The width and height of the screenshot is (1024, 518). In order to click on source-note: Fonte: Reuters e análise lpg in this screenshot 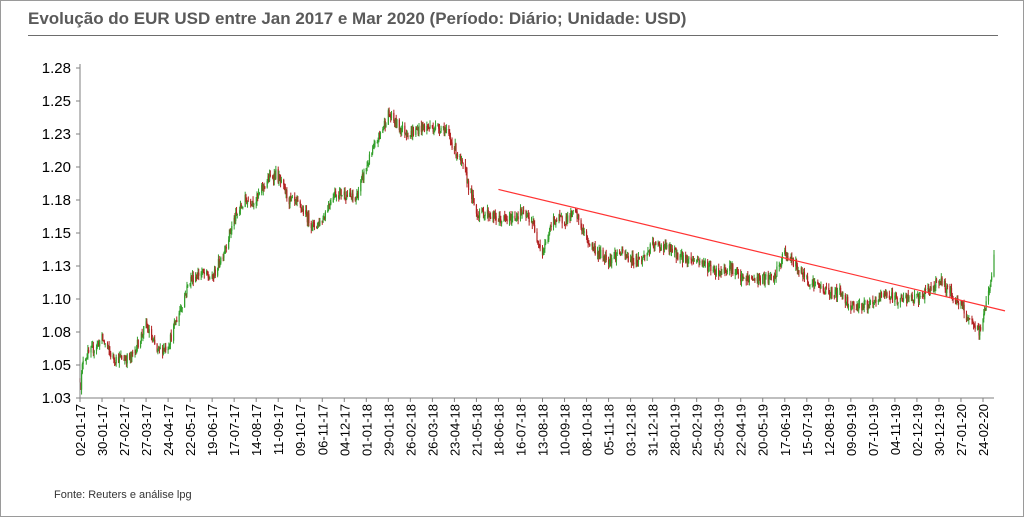, I will do `click(123, 495)`.